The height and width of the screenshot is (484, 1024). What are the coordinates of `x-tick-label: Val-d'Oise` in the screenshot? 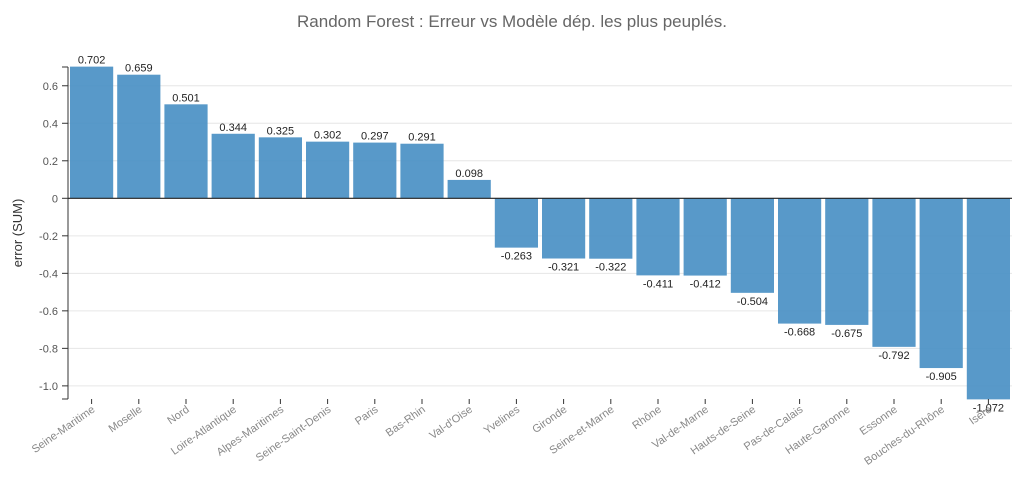 It's located at (451, 423).